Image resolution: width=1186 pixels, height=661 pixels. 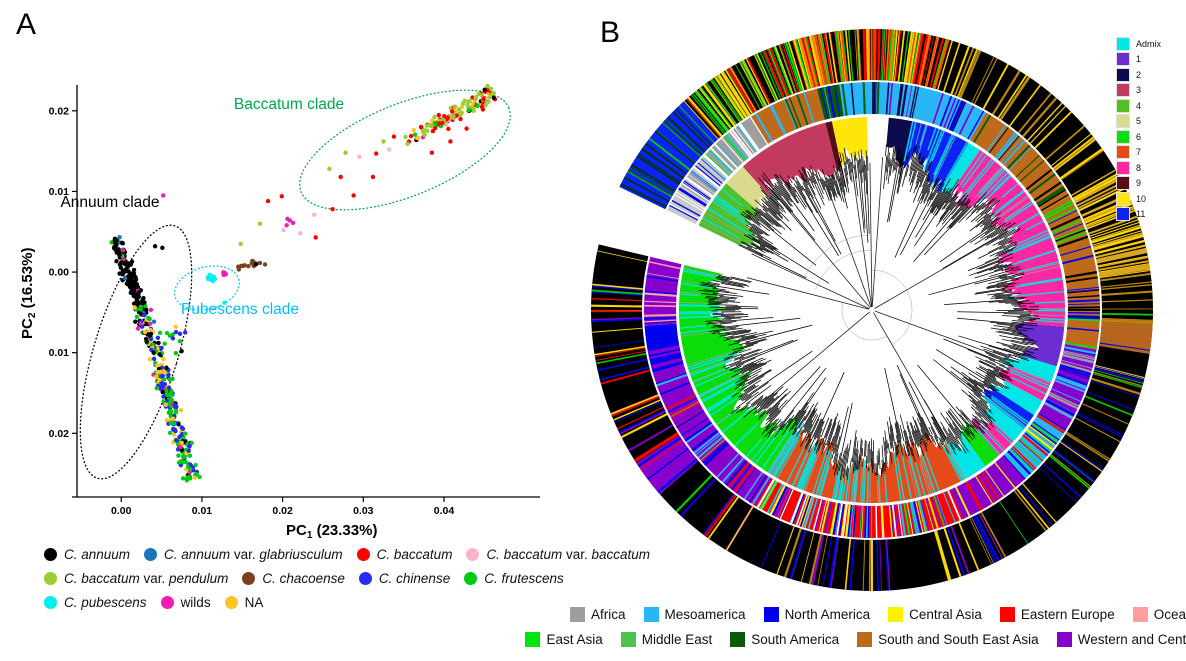 I want to click on outer-ring-chunk, so click(x=669, y=155).